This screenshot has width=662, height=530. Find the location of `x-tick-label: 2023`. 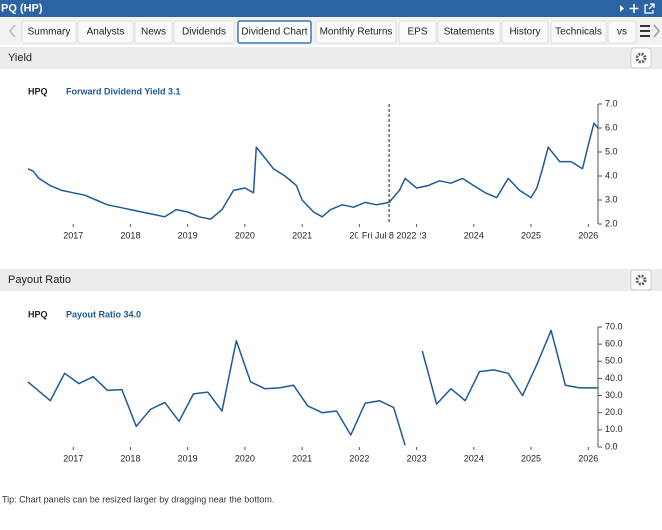

x-tick-label: 2023 is located at coordinates (417, 458).